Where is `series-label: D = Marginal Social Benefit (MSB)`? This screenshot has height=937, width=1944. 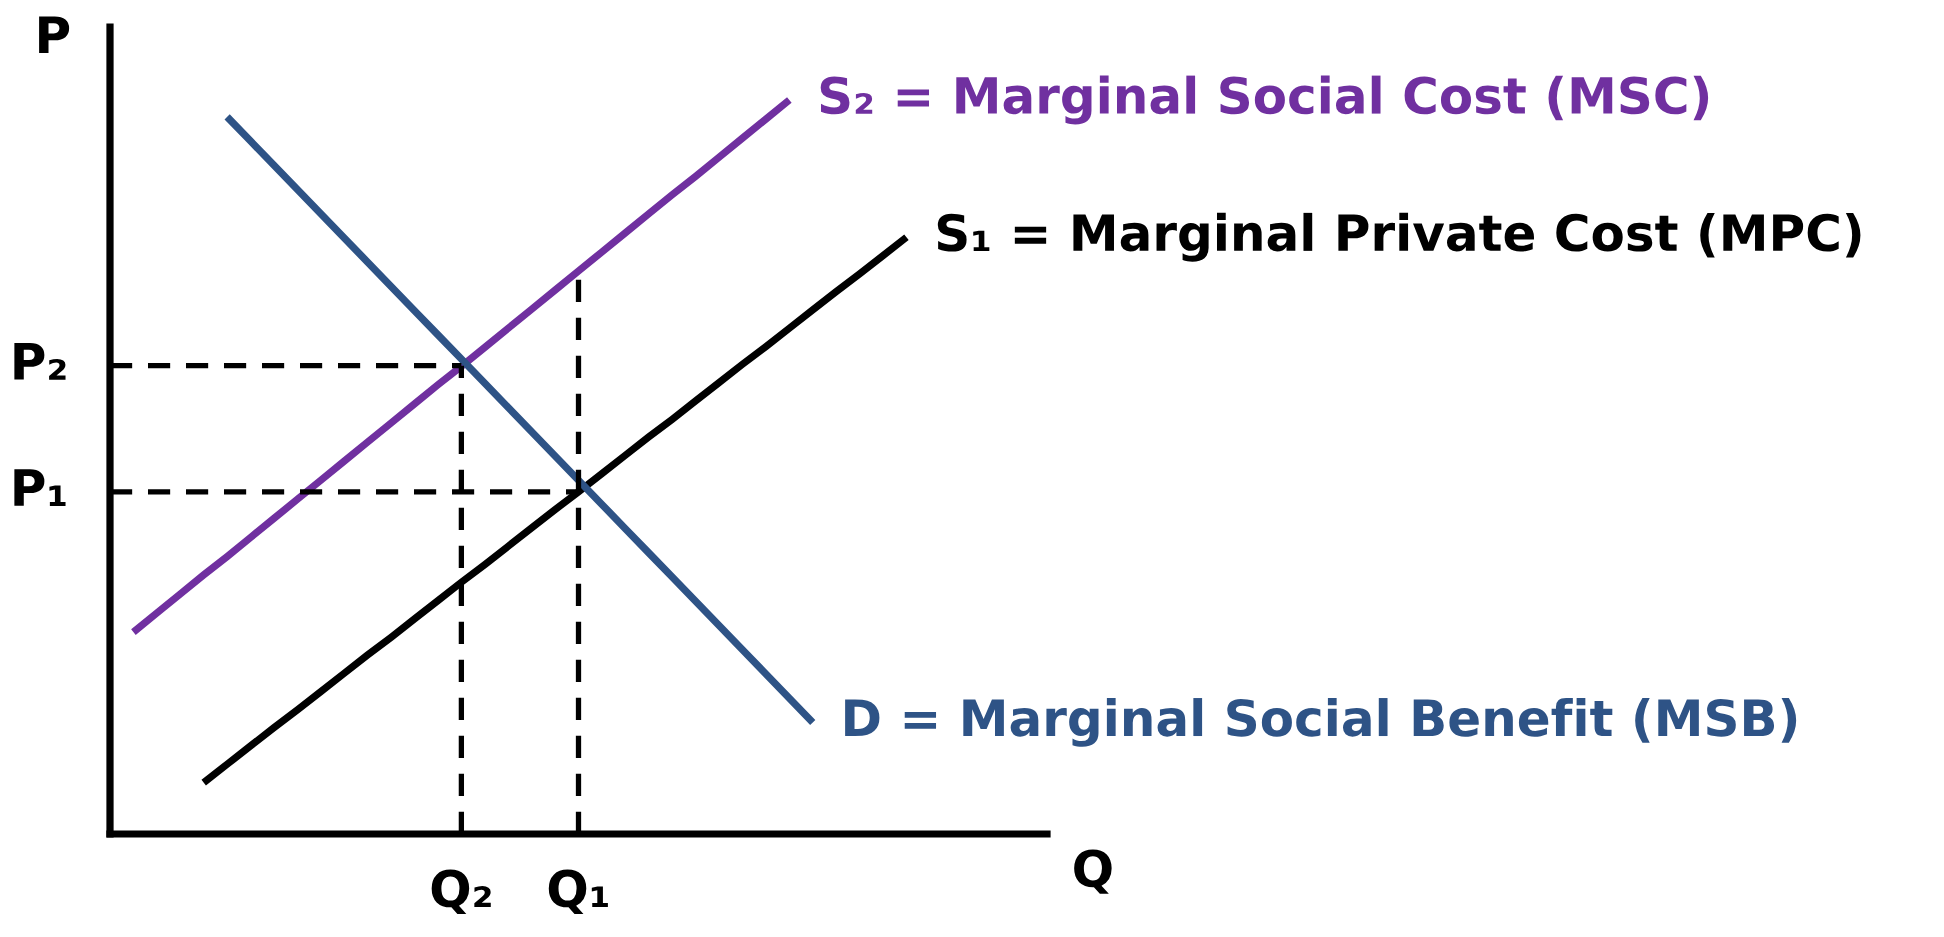 series-label: D = Marginal Social Benefit (MSB) is located at coordinates (1321, 722).